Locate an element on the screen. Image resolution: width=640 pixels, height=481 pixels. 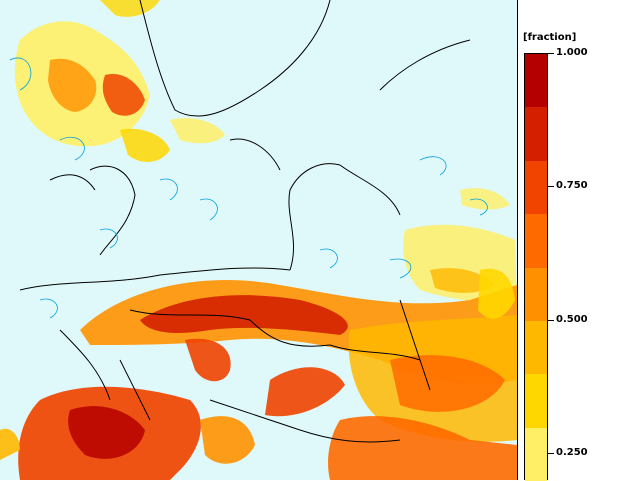
legend-unit-label: [fraction] is located at coordinates (550, 37).